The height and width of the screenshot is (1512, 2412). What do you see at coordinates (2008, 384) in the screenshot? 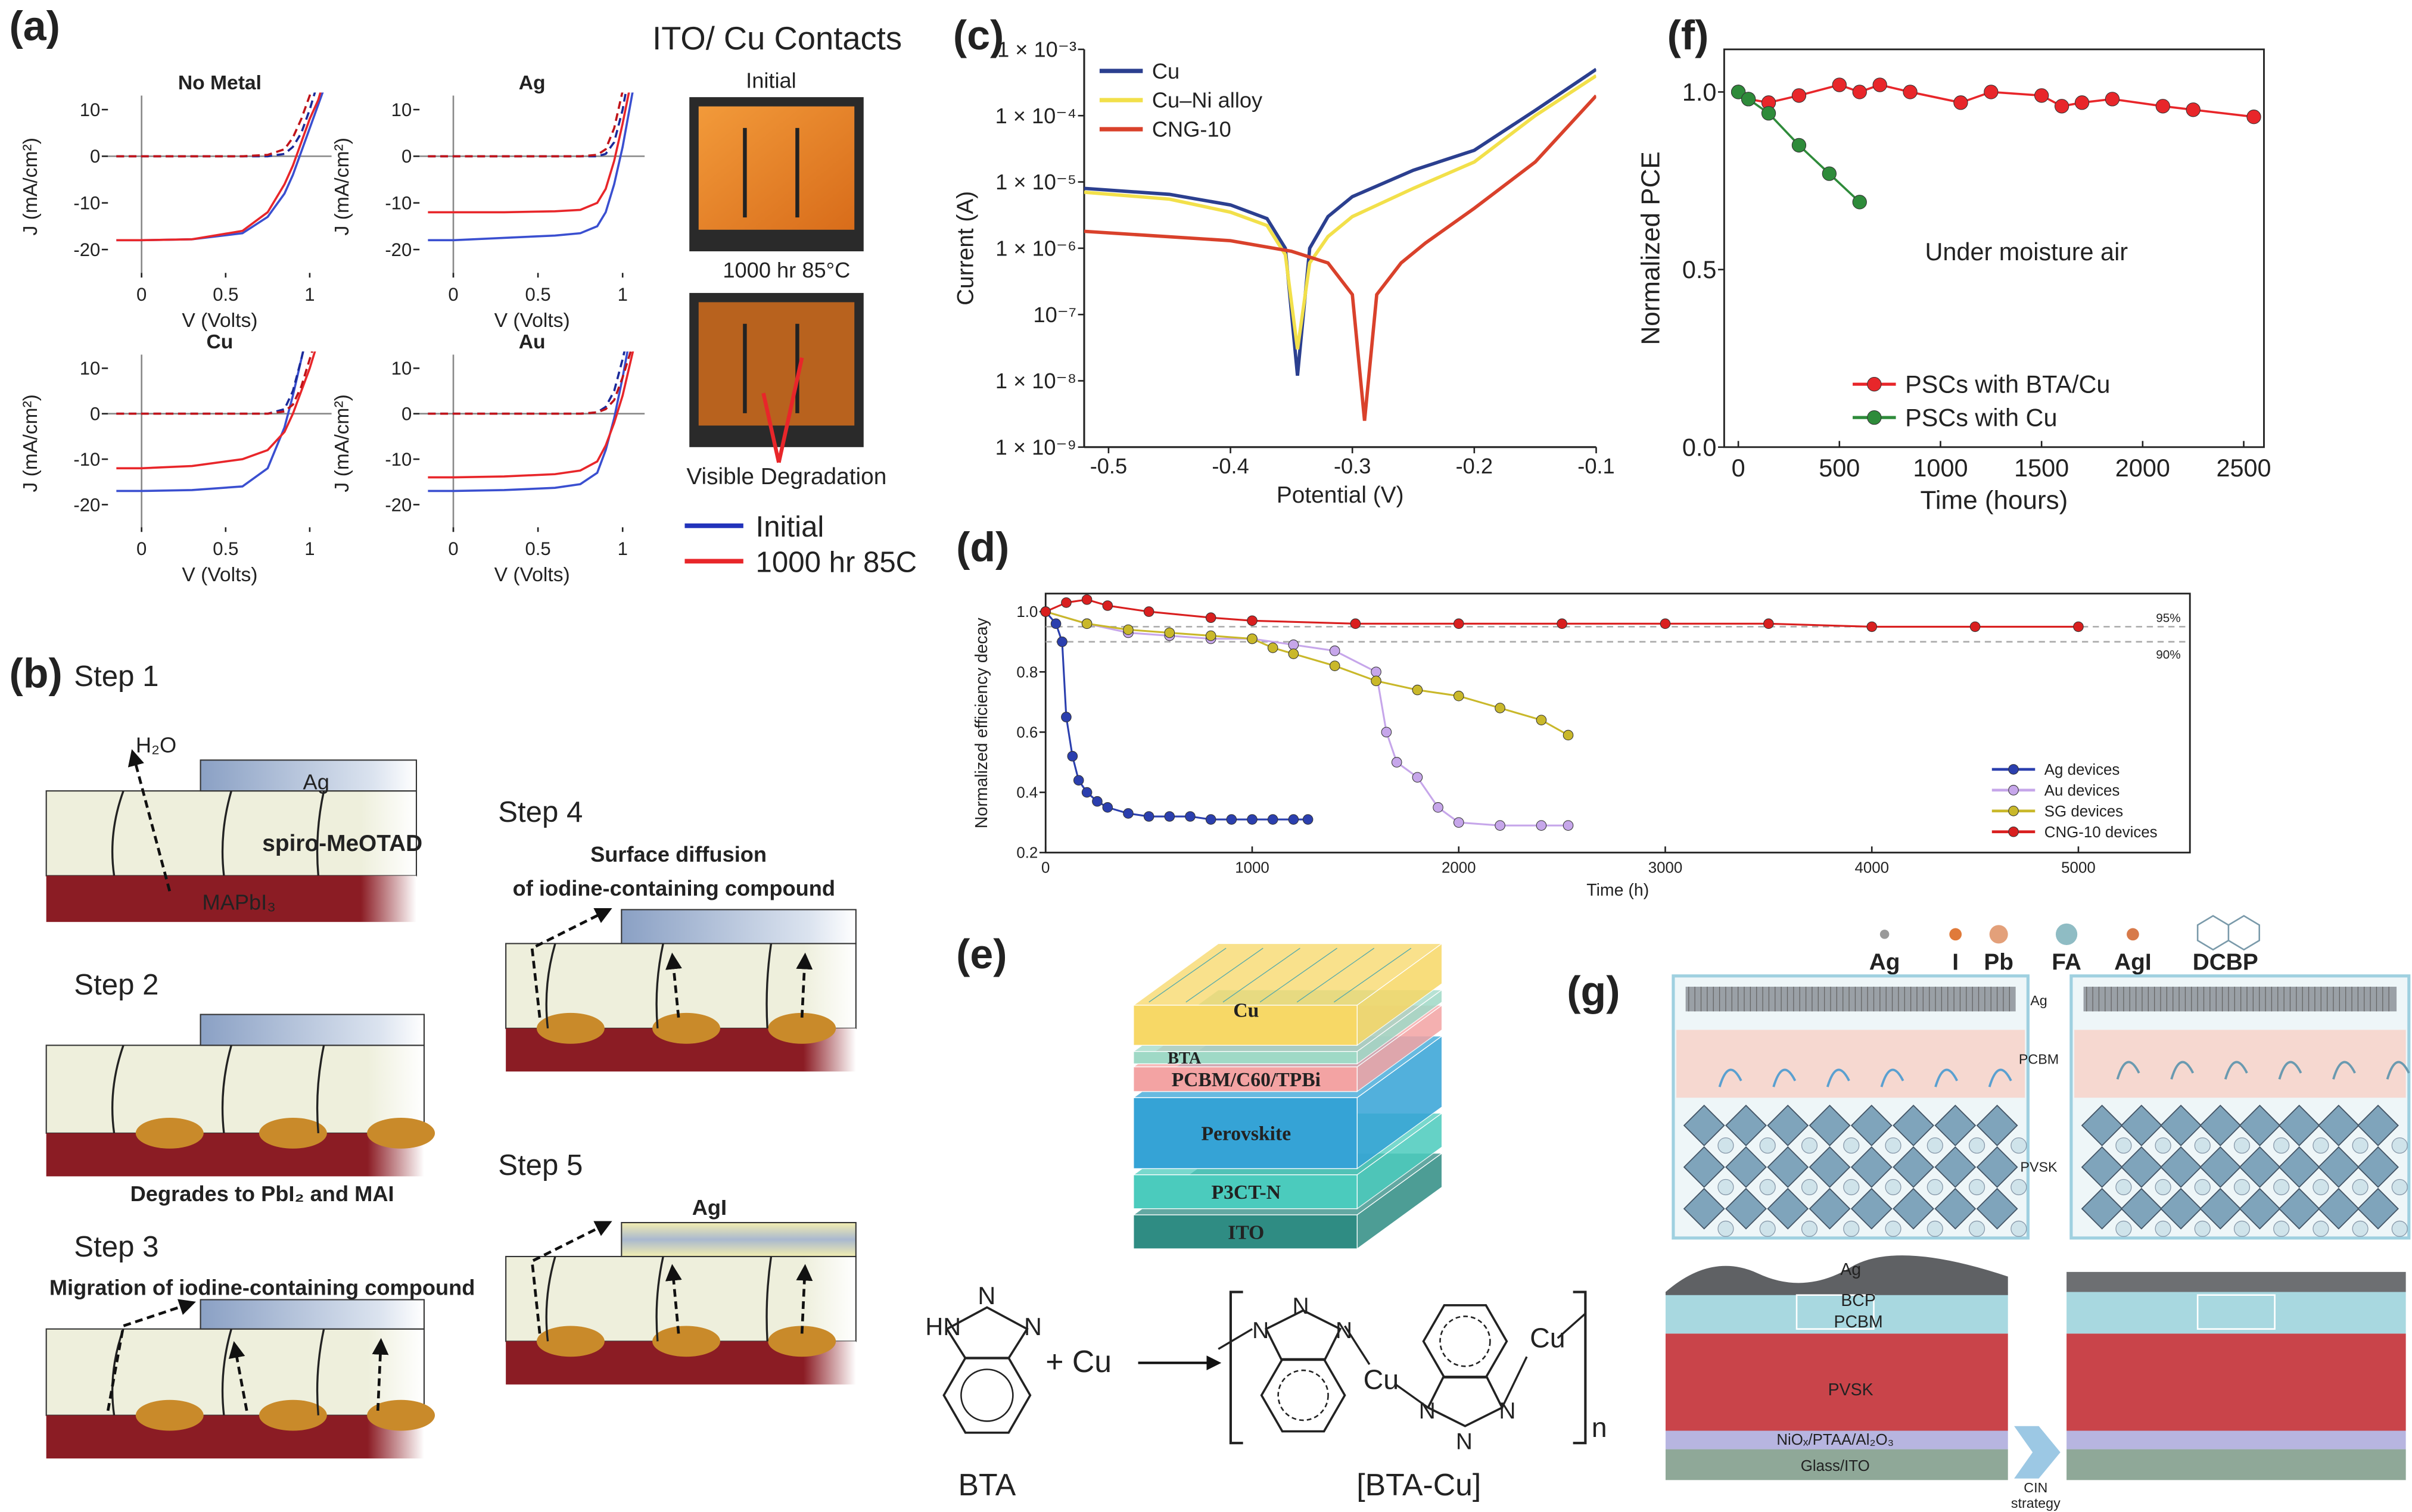
I see `legend-label: PSCs with BTA/Cu` at bounding box center [2008, 384].